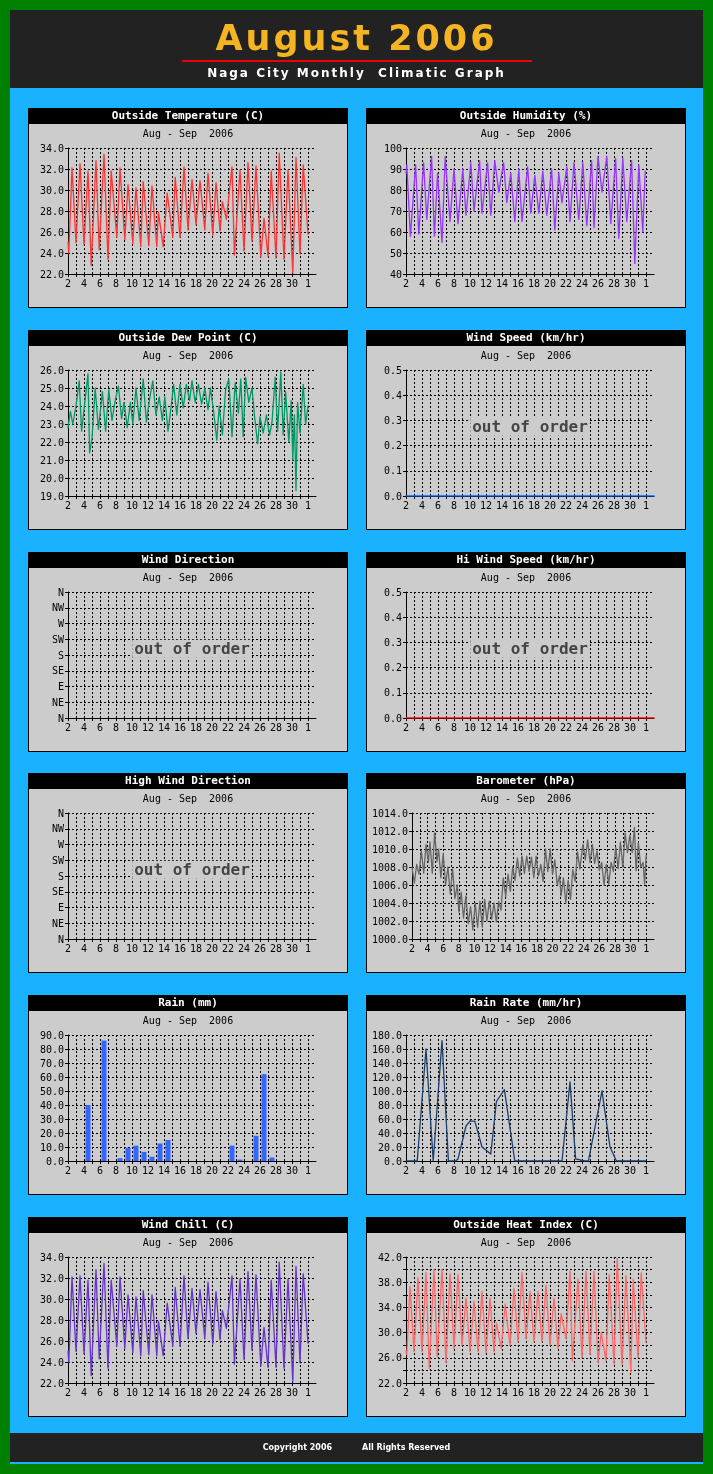 The height and width of the screenshot is (1474, 713). What do you see at coordinates (188, 337) in the screenshot?
I see `chart-title: Outside Dew Point (C)` at bounding box center [188, 337].